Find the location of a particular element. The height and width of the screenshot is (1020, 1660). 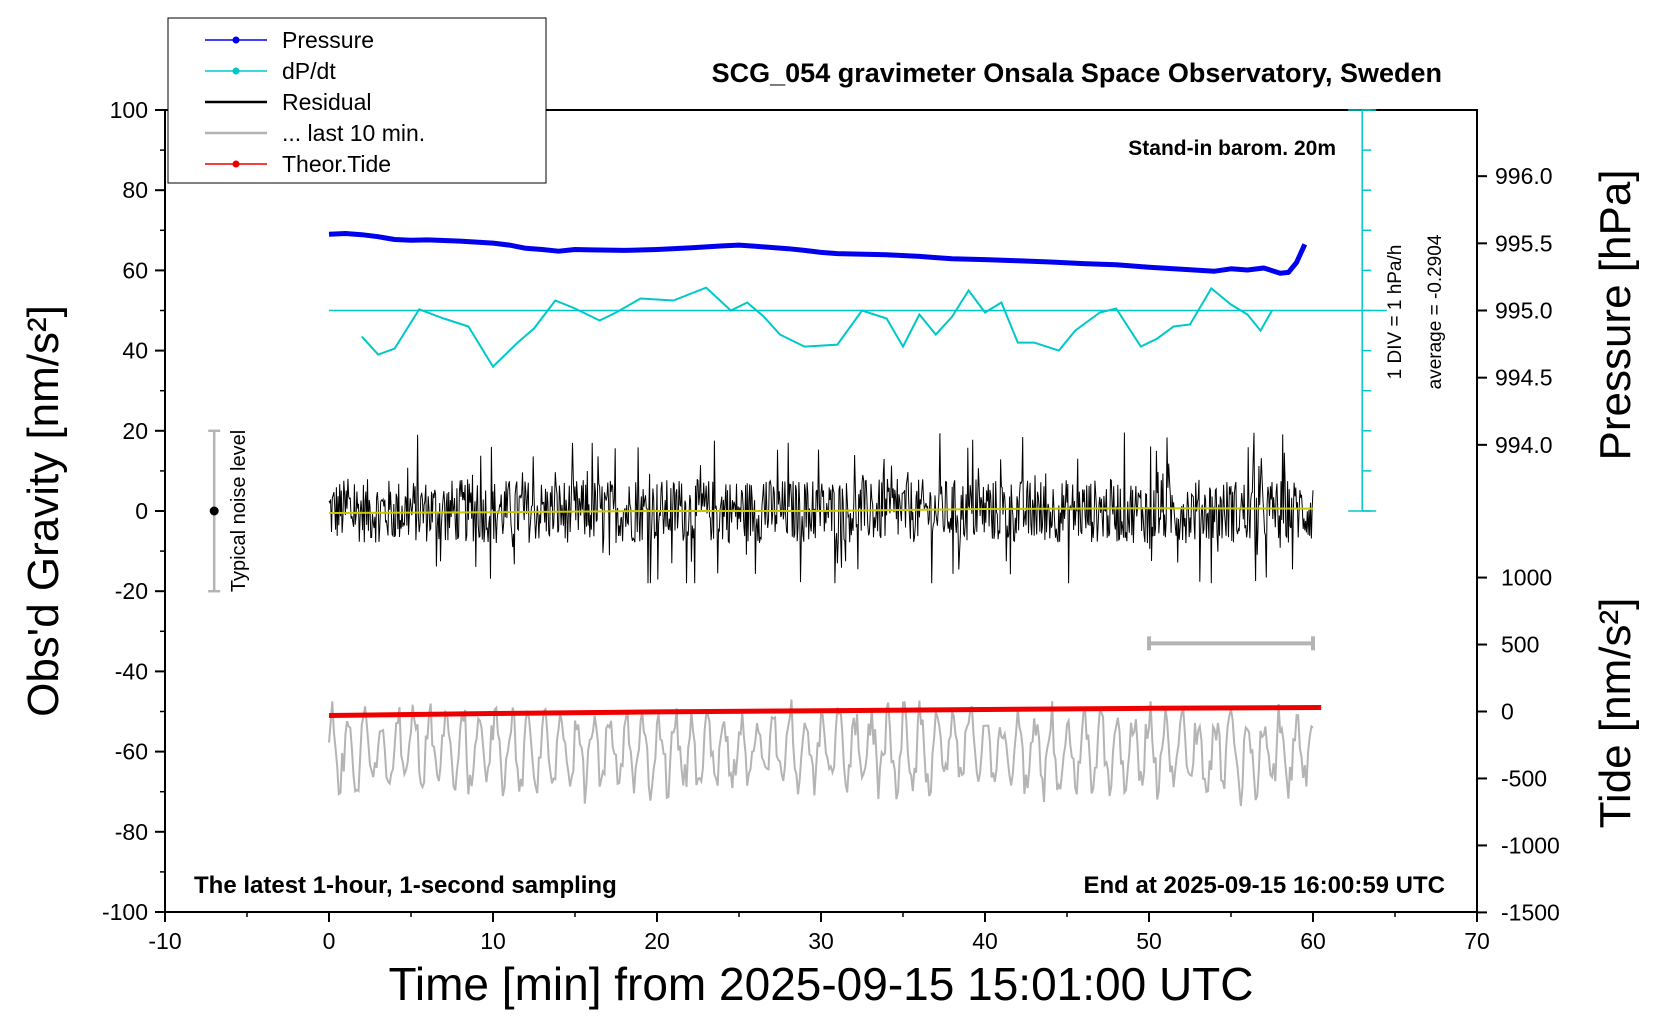

tide-axis: -1500 -1000 -500 0 500 1000 is located at coordinates (1518, 745).